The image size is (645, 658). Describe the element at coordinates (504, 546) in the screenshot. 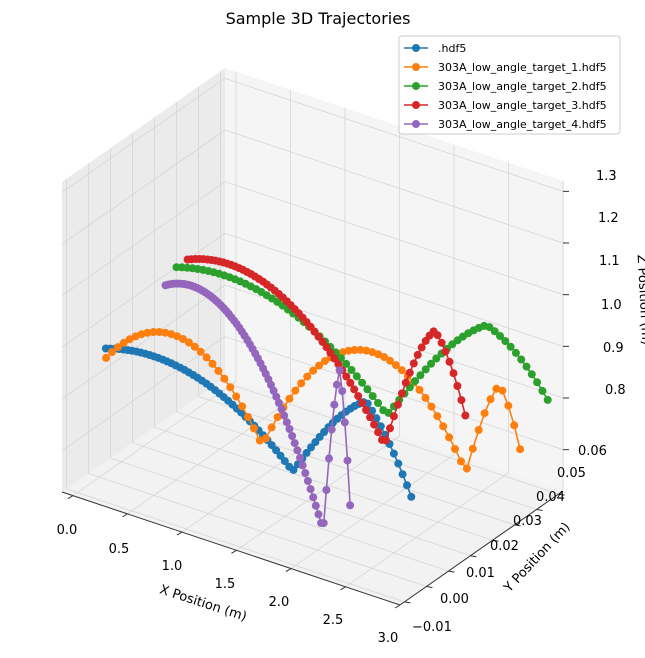

I see `y-tick-label: 0.02` at that location.